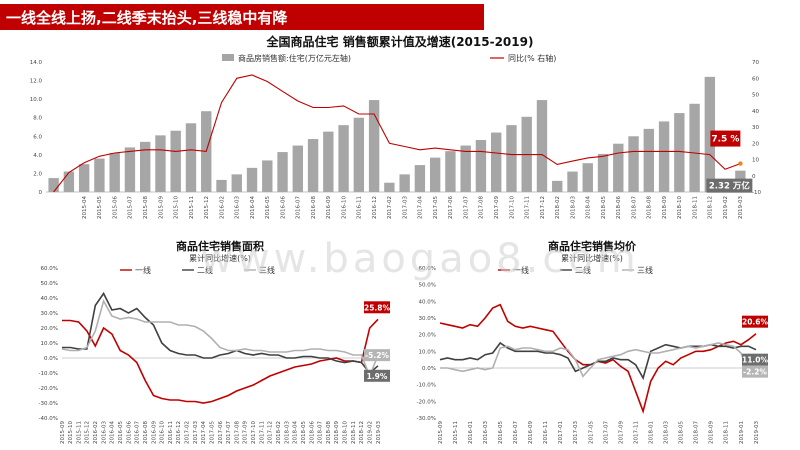  I want to click on x-tick-label: 2017-09, so click(497, 207).